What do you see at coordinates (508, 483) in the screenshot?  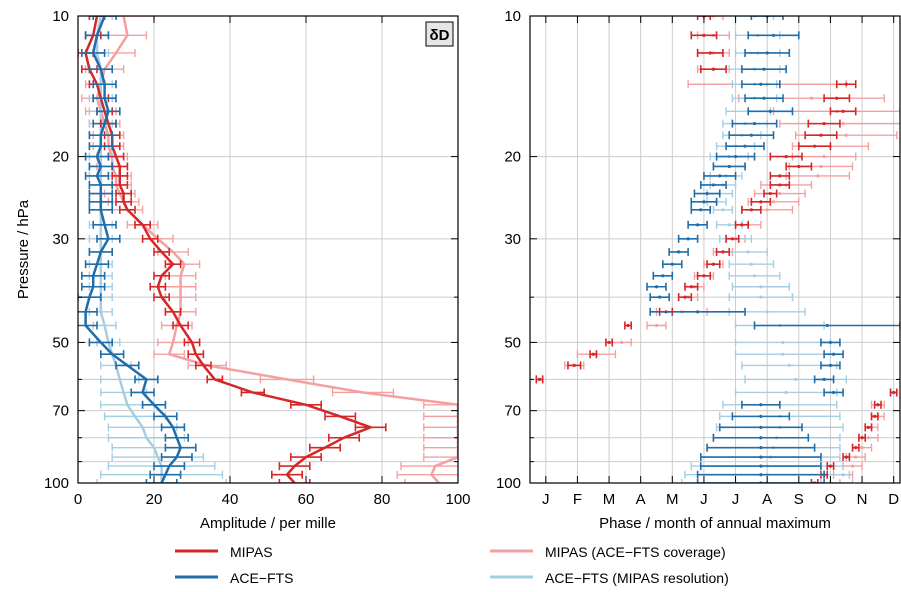 I see `y-tick-label: 100` at bounding box center [508, 483].